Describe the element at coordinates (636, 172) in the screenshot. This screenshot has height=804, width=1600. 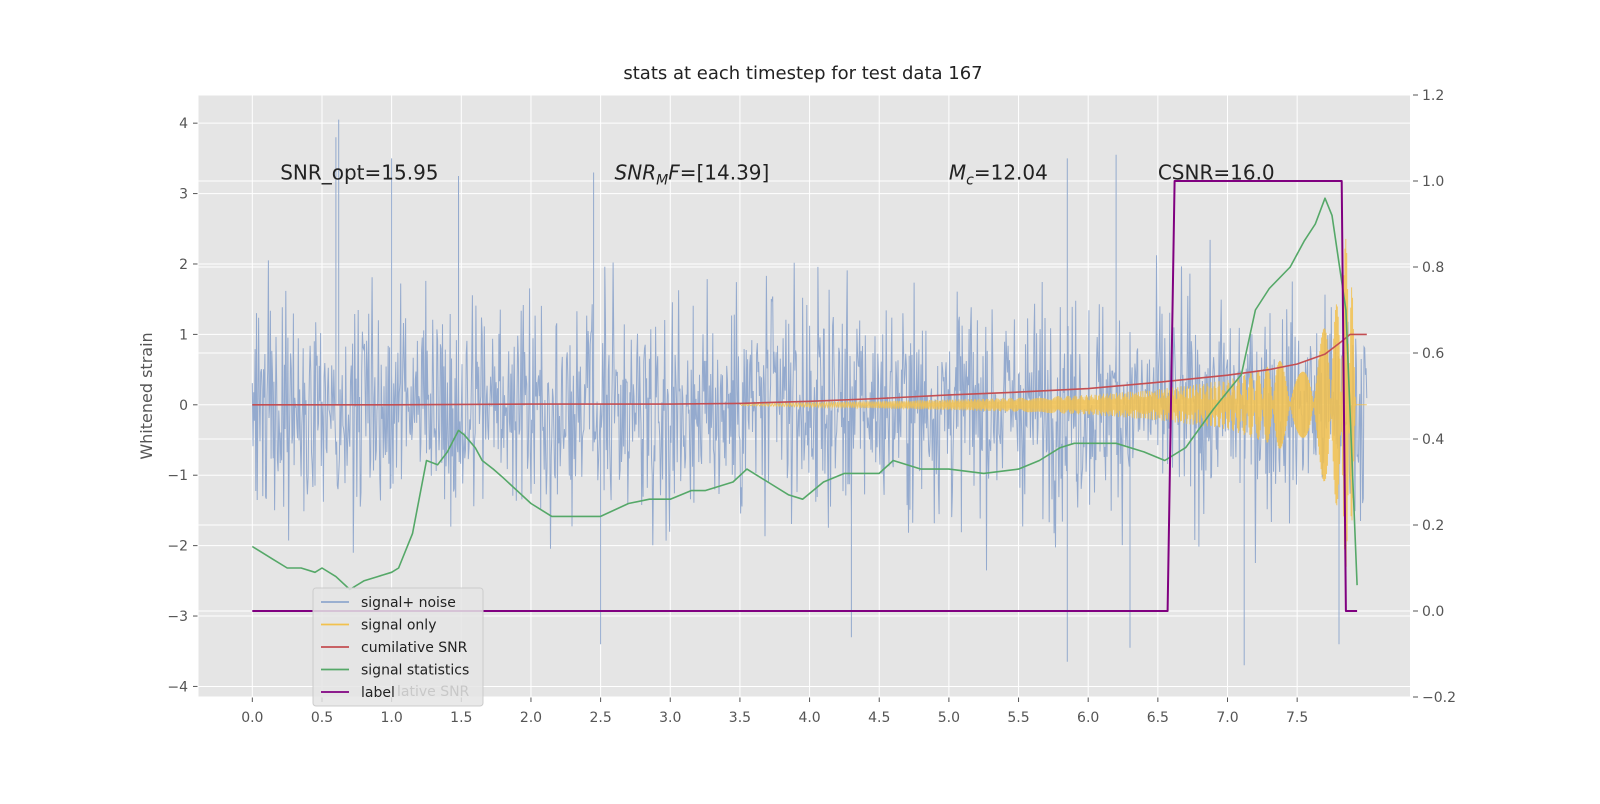
I see `annotation-symbol: SNR` at that location.